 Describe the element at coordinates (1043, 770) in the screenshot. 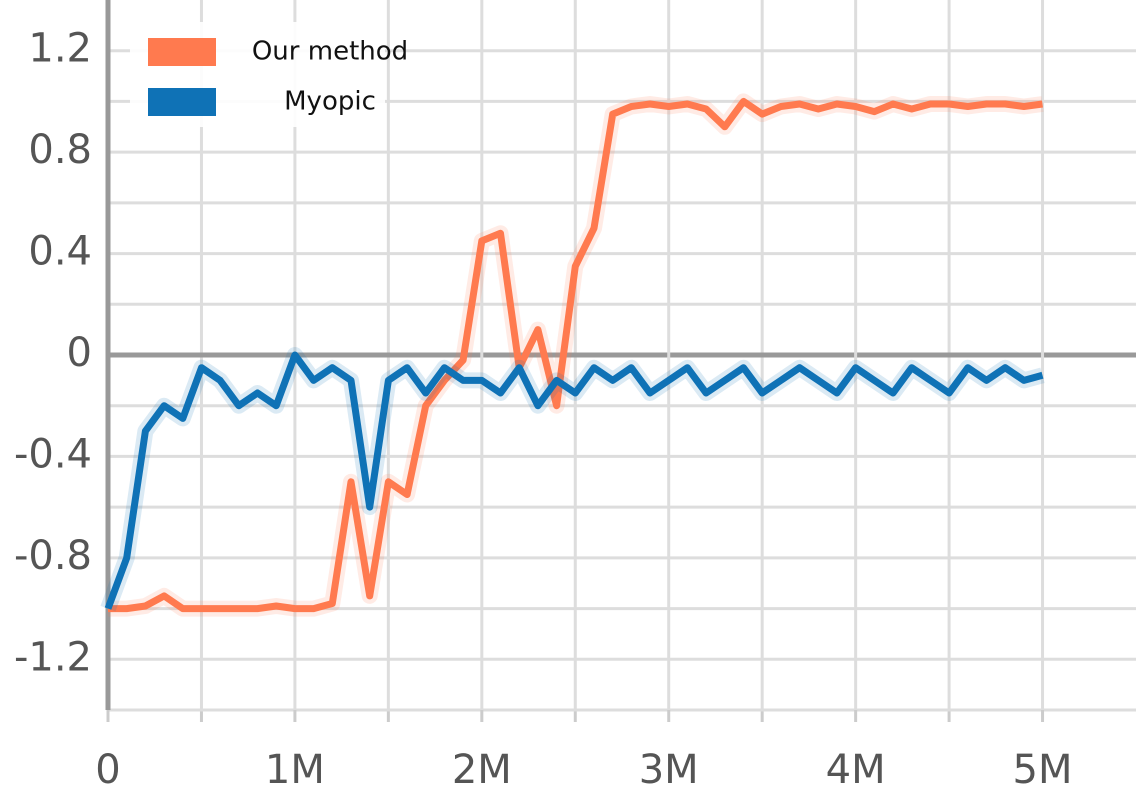

I see `x-tick-label: 5M` at that location.